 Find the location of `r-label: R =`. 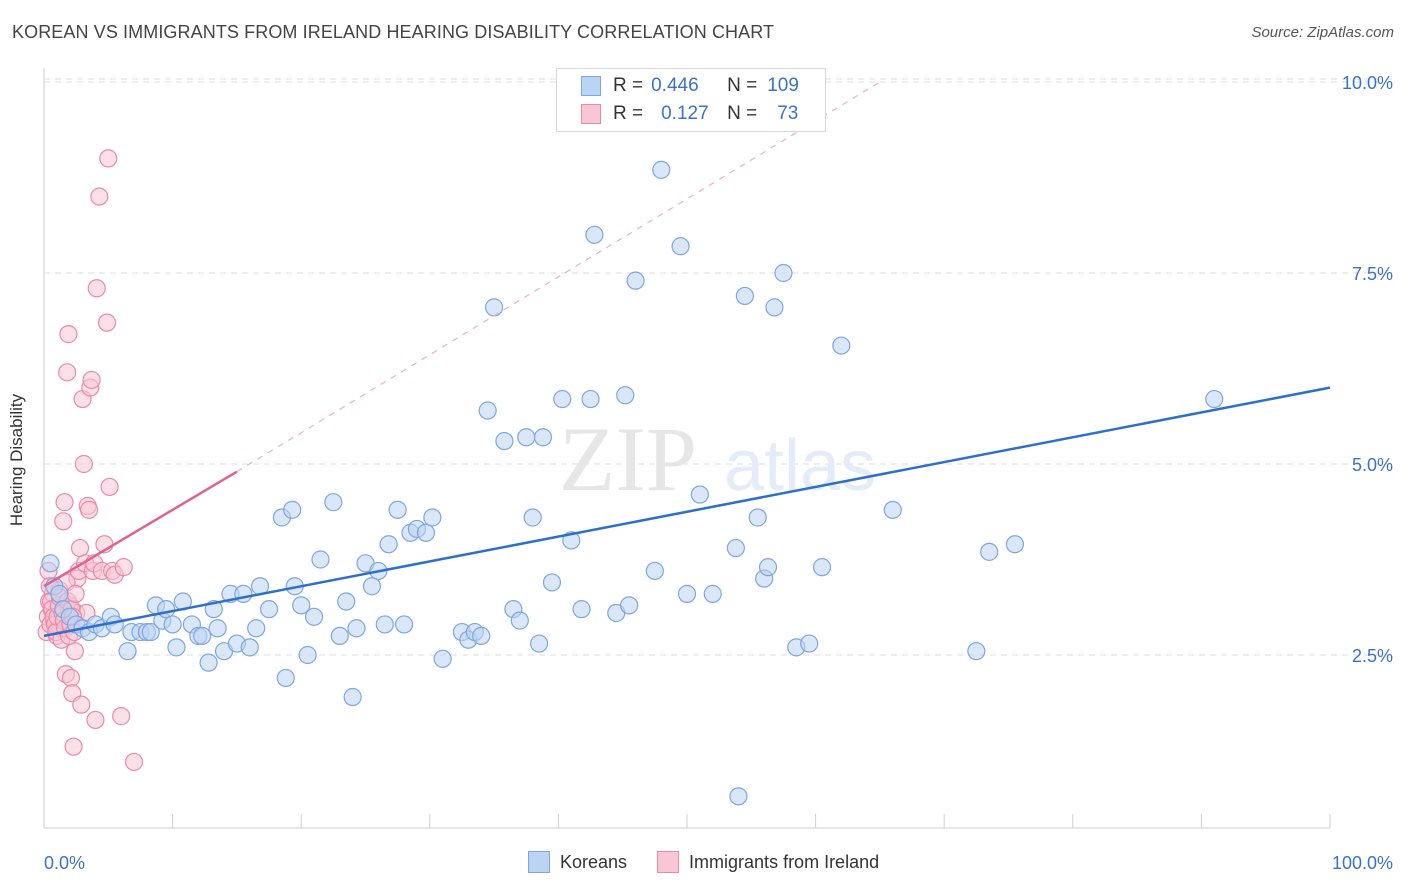

r-label: R = is located at coordinates (628, 85).